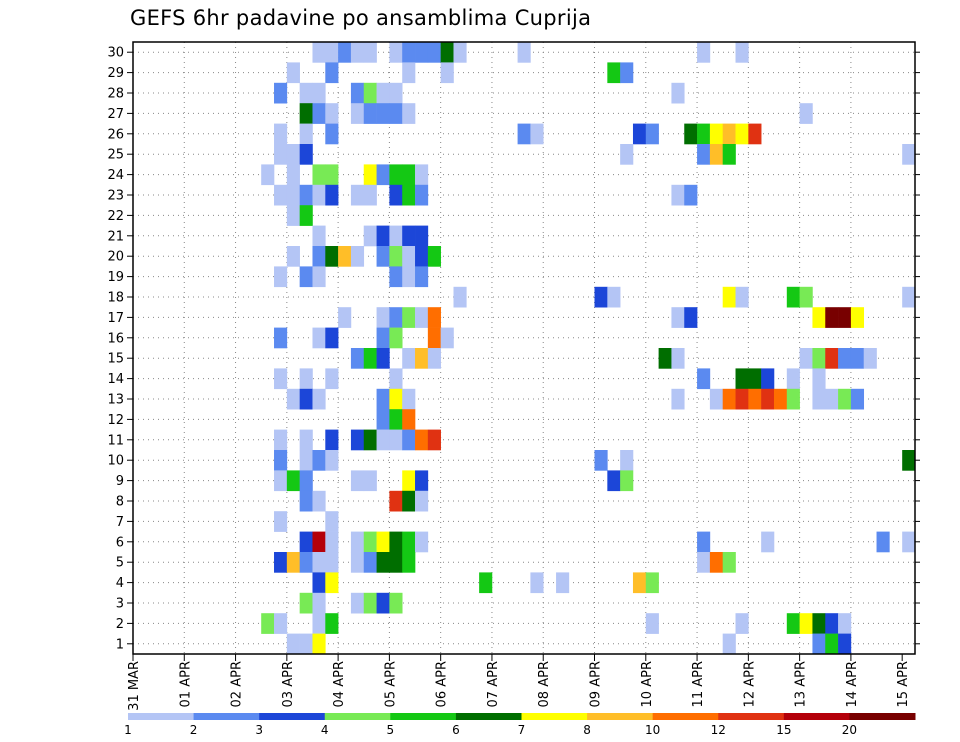  What do you see at coordinates (652, 730) in the screenshot?
I see `colorbar-label: 10` at bounding box center [652, 730].